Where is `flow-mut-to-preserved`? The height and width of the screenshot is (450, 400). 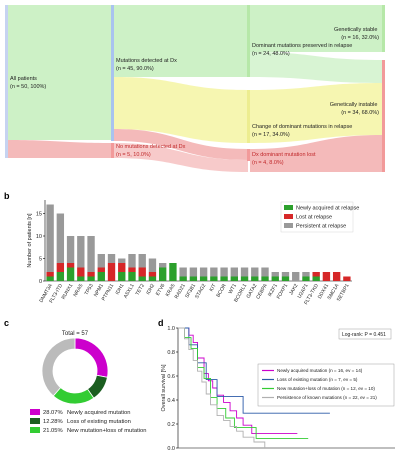
flow-mut-to-preserved is located at coordinates (181, 41).